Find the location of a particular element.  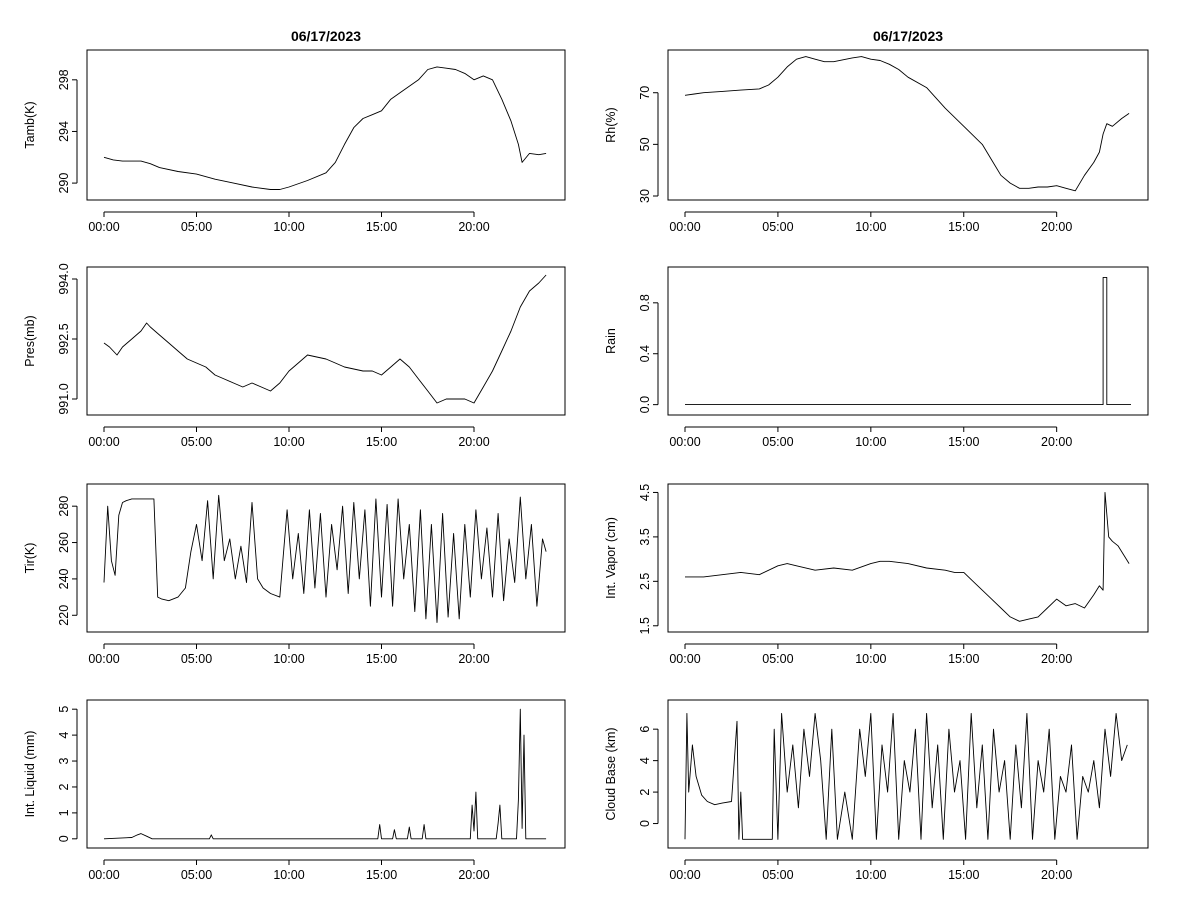

y-tick-label: 5 is located at coordinates (64, 709).